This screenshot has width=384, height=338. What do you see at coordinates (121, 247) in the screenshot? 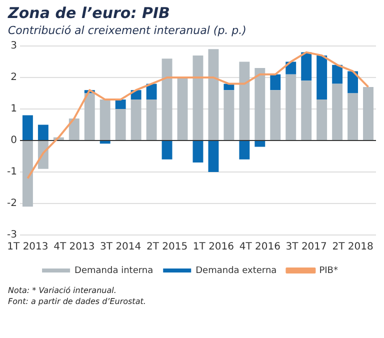
I see `x-tick-label: 3T 2014` at bounding box center [121, 247].